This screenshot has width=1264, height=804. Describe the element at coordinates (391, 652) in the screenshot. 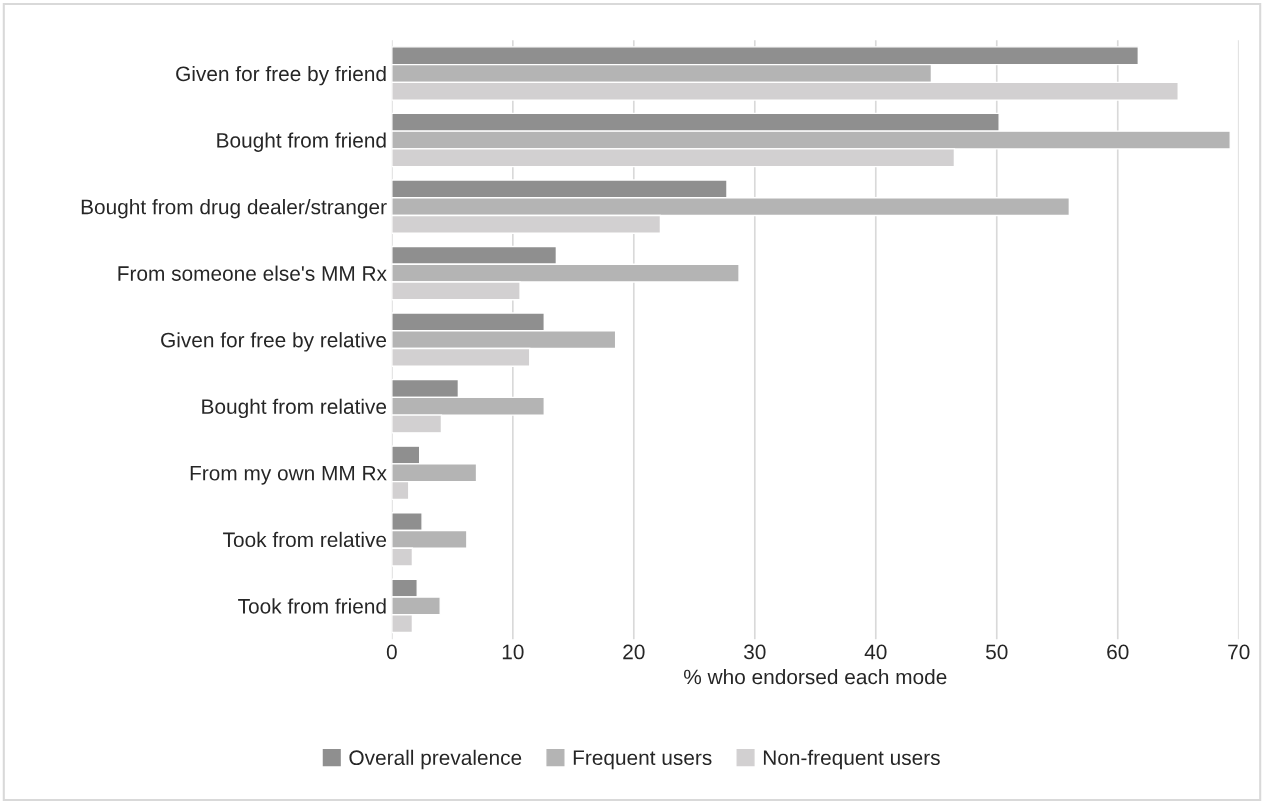

I see `x-tick-label: 0` at that location.